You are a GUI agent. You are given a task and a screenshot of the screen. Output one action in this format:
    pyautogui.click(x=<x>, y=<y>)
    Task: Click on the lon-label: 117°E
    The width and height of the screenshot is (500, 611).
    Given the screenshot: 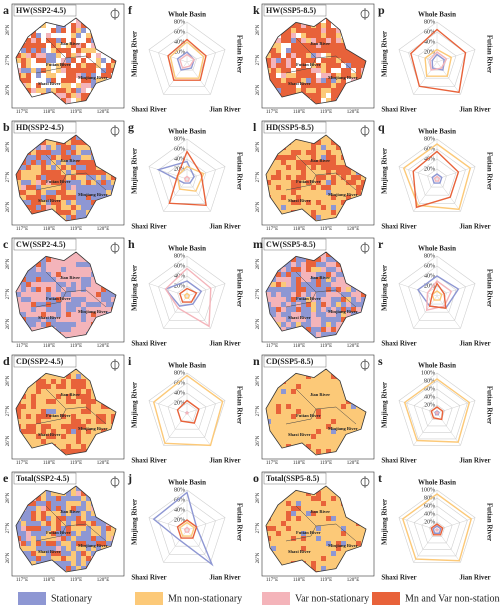 What is the action you would take?
    pyautogui.click(x=22, y=112)
    